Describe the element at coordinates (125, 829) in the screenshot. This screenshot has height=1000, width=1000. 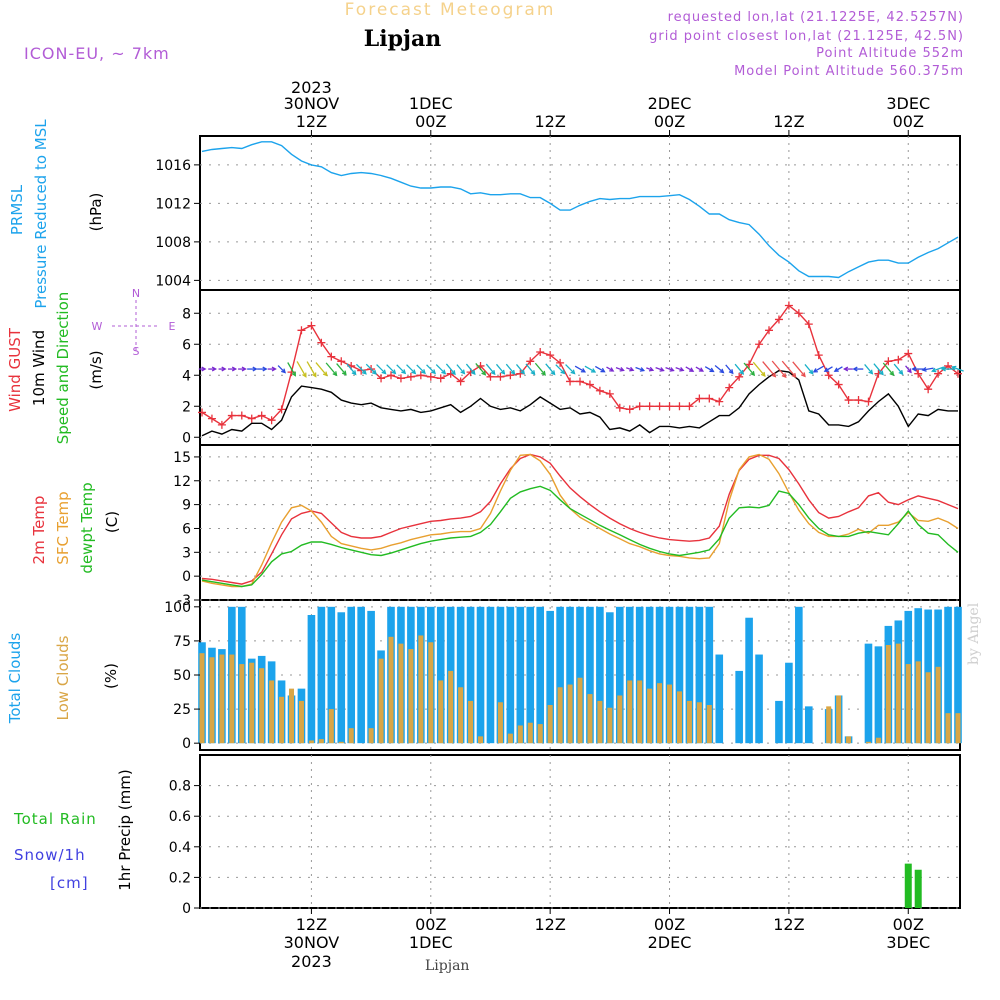
I see `precip-unit: 1hr Precip (mm)` at that location.